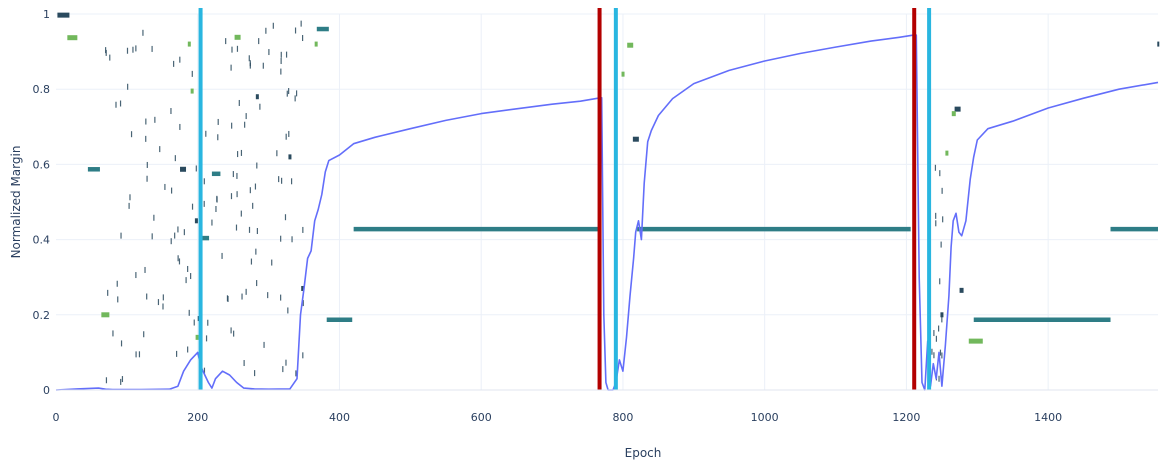 The height and width of the screenshot is (464, 1161). I want to click on y-tick-label: 1, so click(46, 14).